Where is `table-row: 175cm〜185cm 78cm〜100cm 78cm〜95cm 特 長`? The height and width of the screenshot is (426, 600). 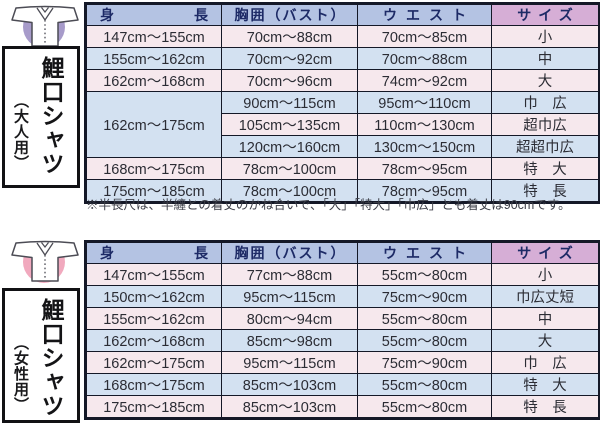
table-row: 175cm〜185cm 78cm〜100cm 78cm〜95cm 特 長 is located at coordinates (342, 191).